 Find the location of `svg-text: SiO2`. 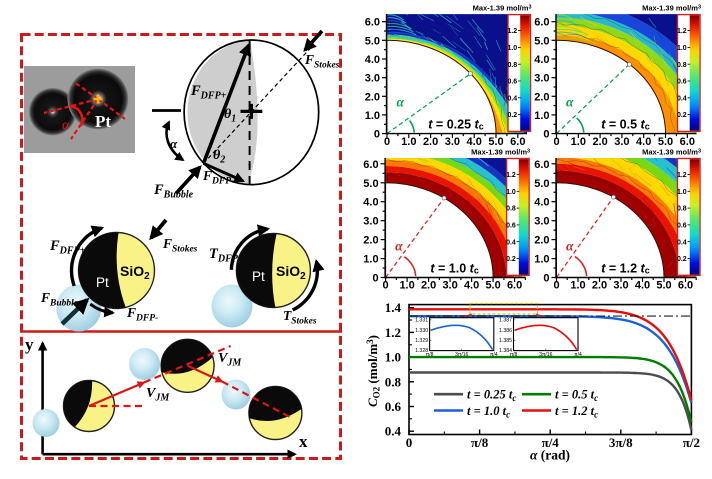

svg-text: SiO2 is located at coordinates (291, 272).